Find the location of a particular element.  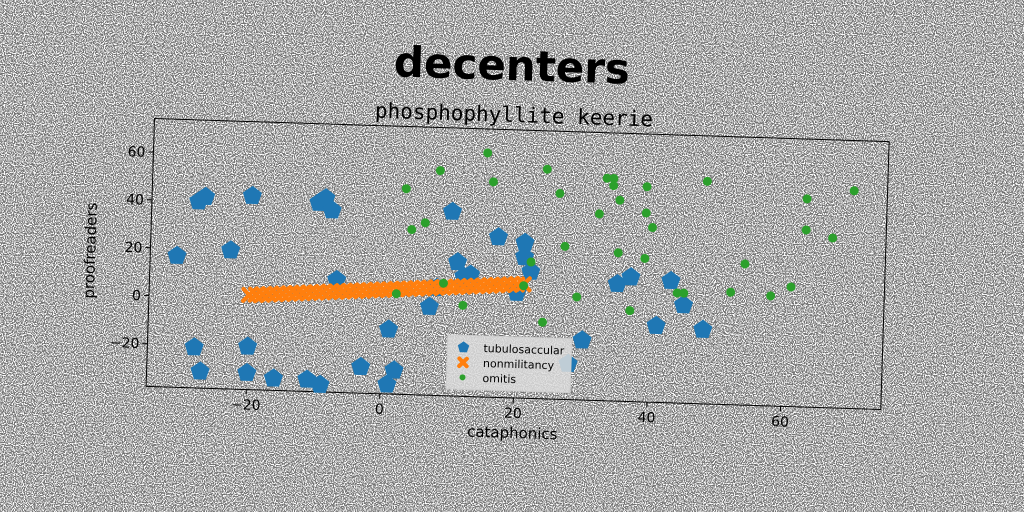

x-axis-label: cataphonics is located at coordinates (512, 433).